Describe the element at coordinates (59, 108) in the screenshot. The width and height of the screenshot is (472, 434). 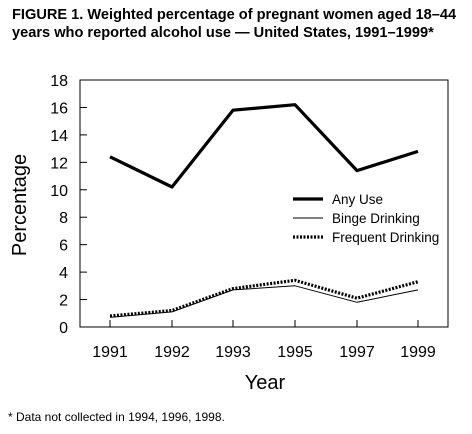
I see `y-tick-label: 16` at that location.